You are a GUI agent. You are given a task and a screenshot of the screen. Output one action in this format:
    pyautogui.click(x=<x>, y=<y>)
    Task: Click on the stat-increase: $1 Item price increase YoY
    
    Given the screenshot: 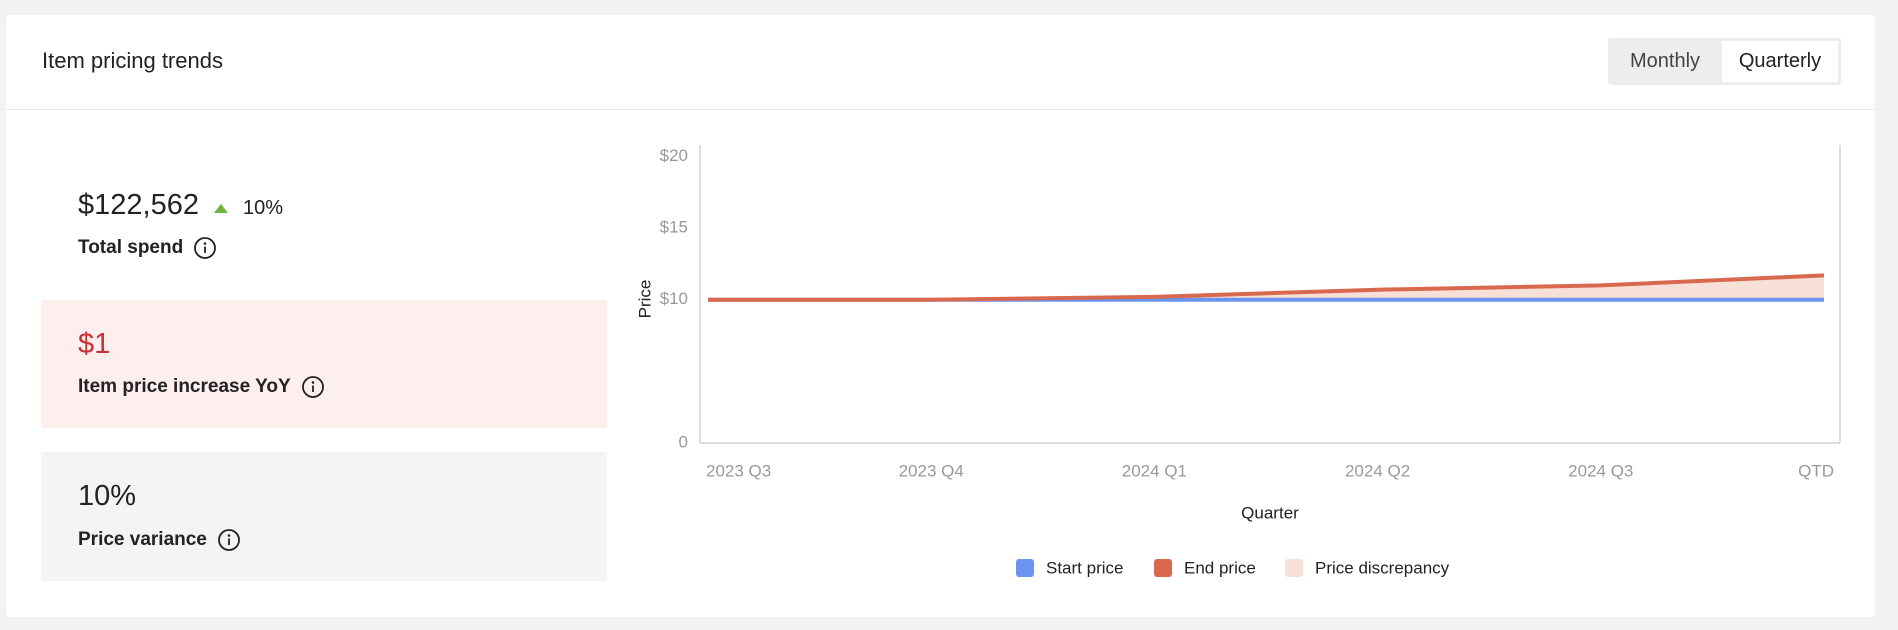 What is the action you would take?
    pyautogui.click(x=324, y=364)
    